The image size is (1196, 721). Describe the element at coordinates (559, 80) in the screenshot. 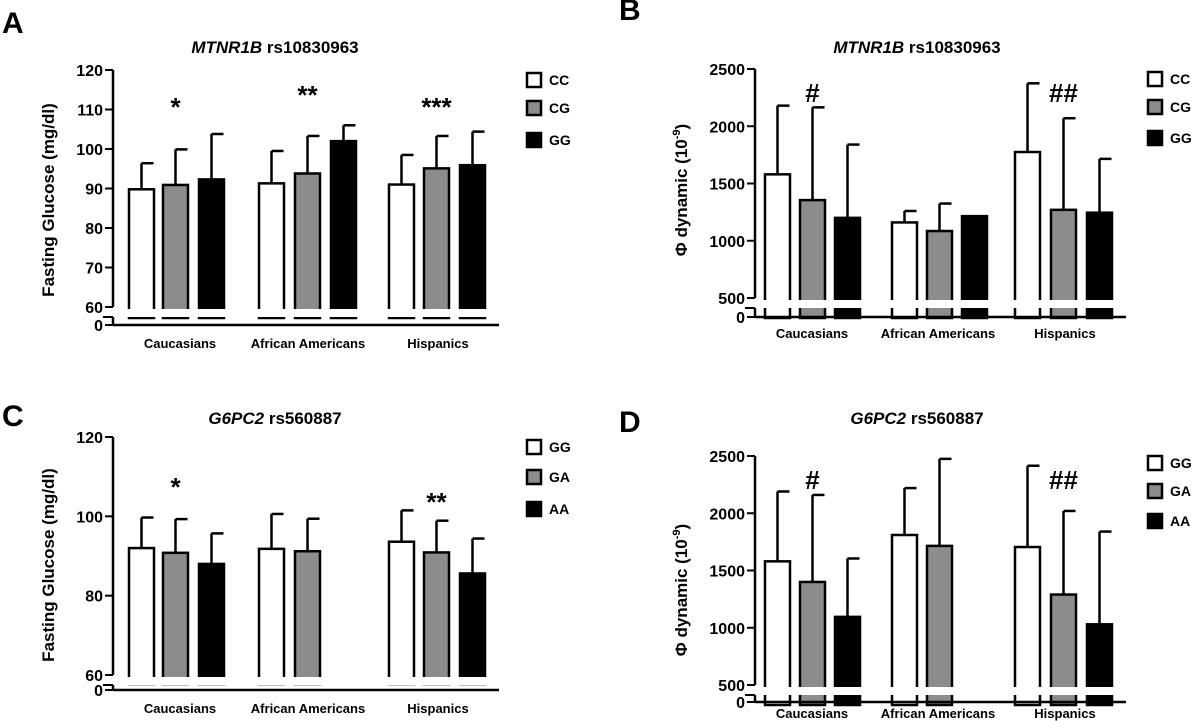

I see `legend-label: CC` at that location.